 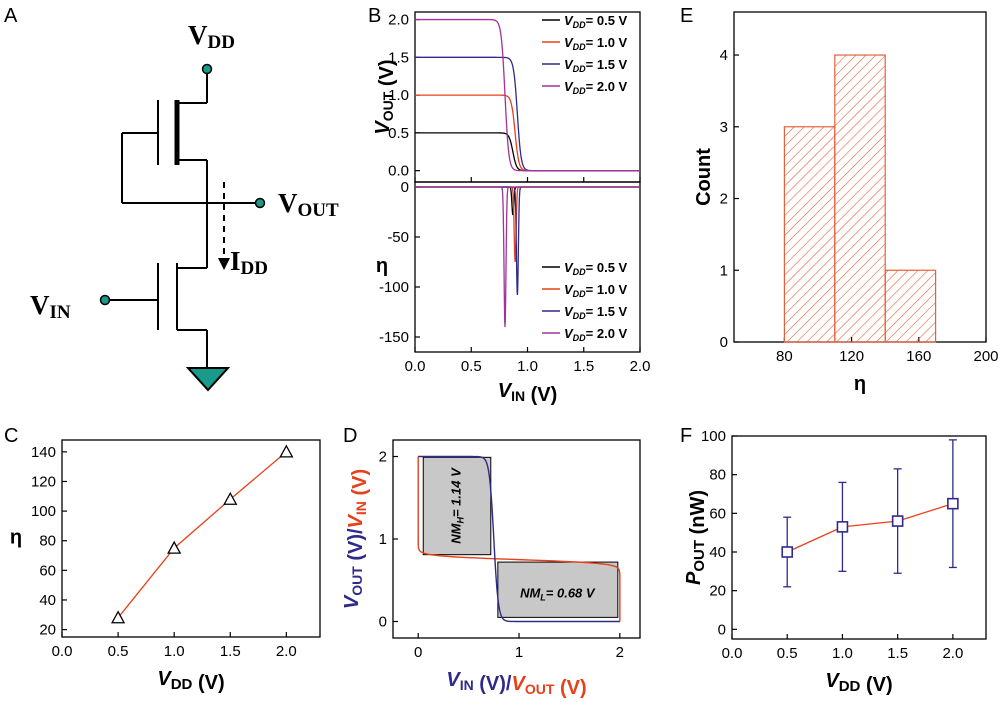 I want to click on y-tick-label: 1.0, so click(x=398, y=95).